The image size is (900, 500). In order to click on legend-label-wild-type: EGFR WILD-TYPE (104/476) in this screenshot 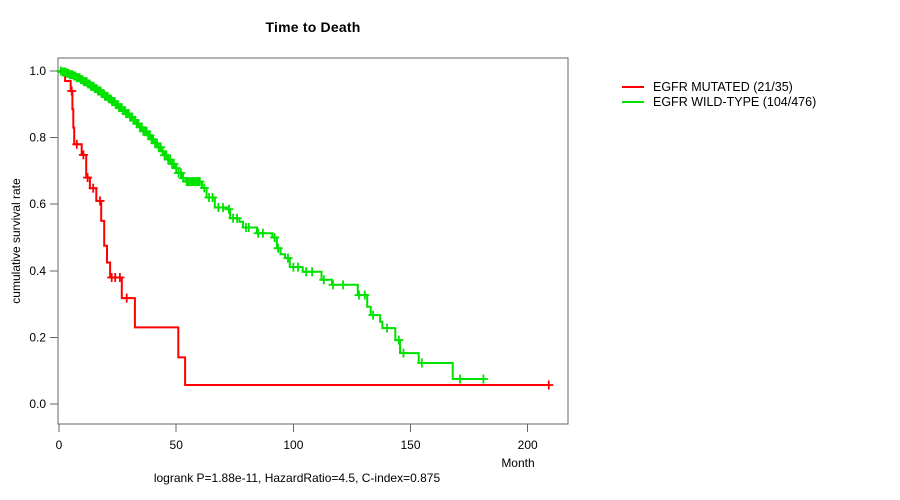, I will do `click(735, 102)`.